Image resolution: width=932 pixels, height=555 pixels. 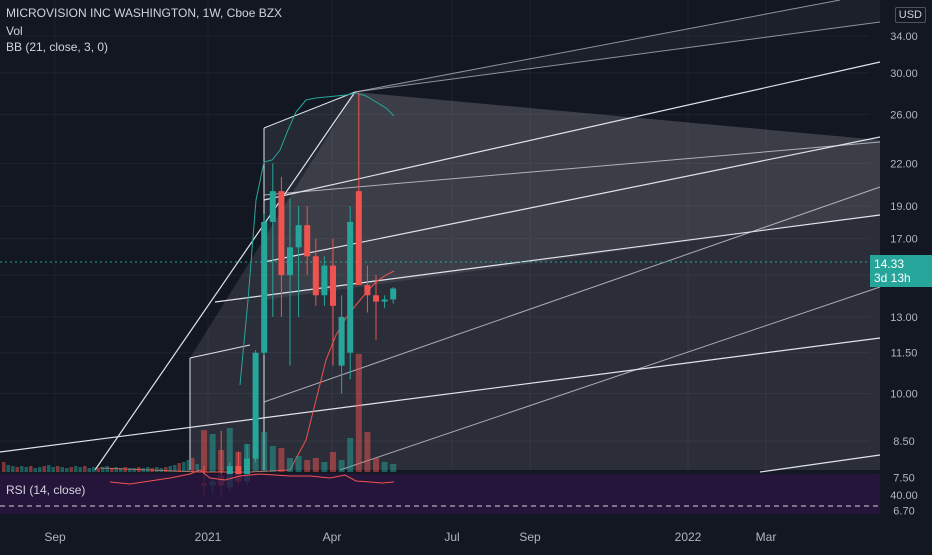 I want to click on y-tick-label: 8.50, so click(x=903, y=442).